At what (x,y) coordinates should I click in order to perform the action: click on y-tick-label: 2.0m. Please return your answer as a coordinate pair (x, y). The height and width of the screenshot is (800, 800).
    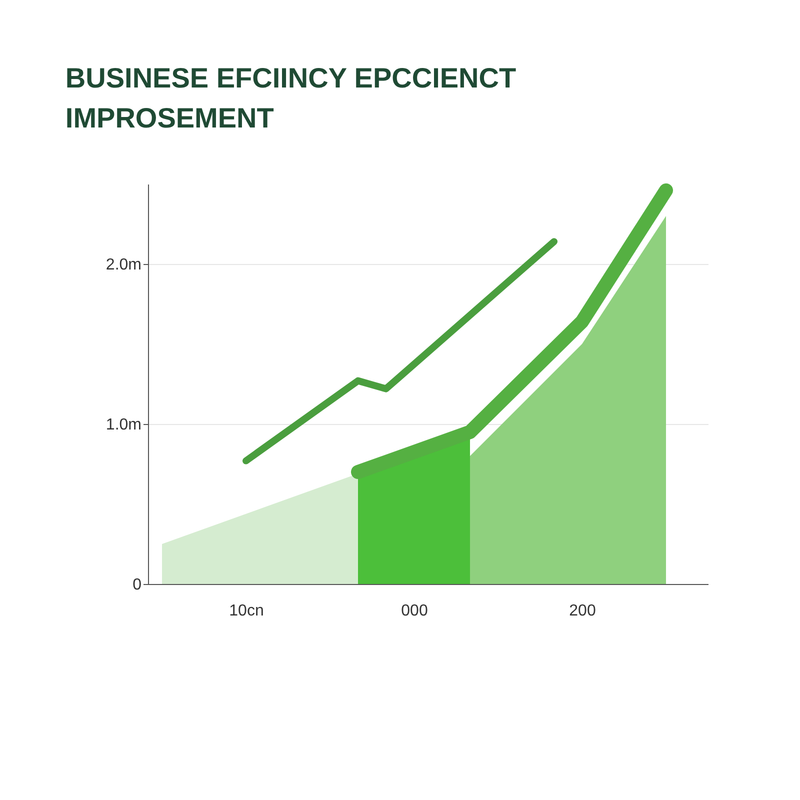
    Looking at the image, I should click on (124, 265).